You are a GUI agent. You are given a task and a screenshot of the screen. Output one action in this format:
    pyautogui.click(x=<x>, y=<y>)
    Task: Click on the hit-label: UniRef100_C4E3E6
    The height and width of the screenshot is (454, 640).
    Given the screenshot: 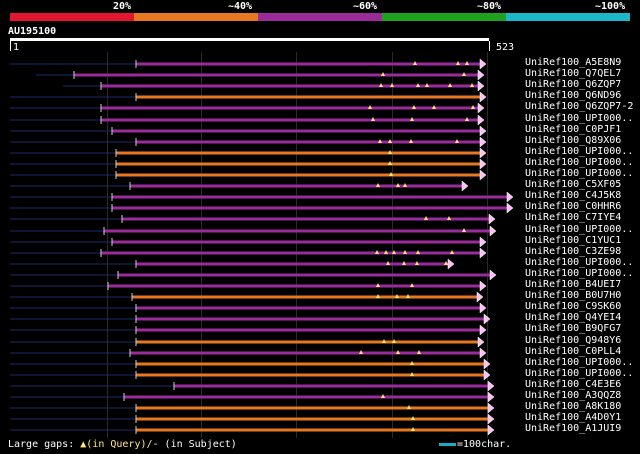 What is the action you would take?
    pyautogui.click(x=573, y=384)
    